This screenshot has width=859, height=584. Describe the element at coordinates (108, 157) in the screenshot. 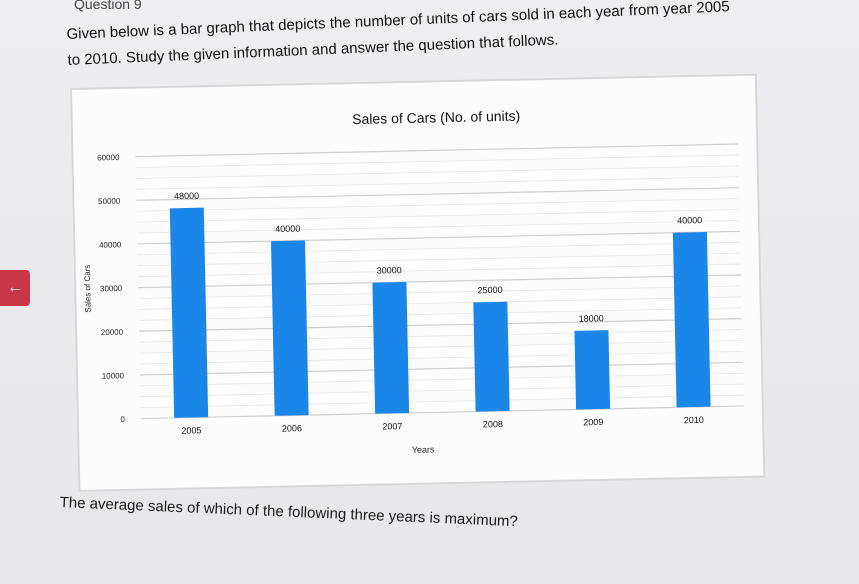

I see `y-tick-label: 60000` at that location.